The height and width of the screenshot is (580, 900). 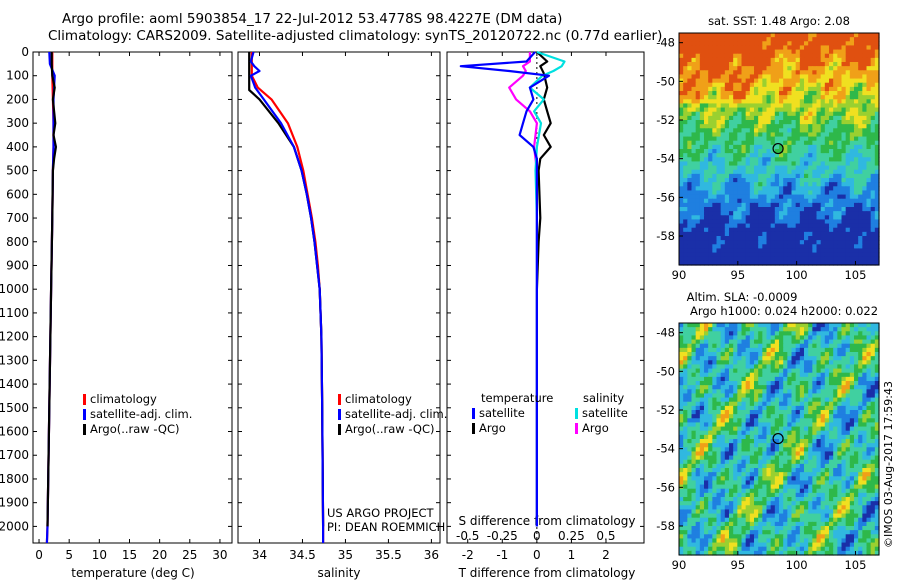 What do you see at coordinates (797, 275) in the screenshot?
I see `sst-lon-label: 100` at bounding box center [797, 275].